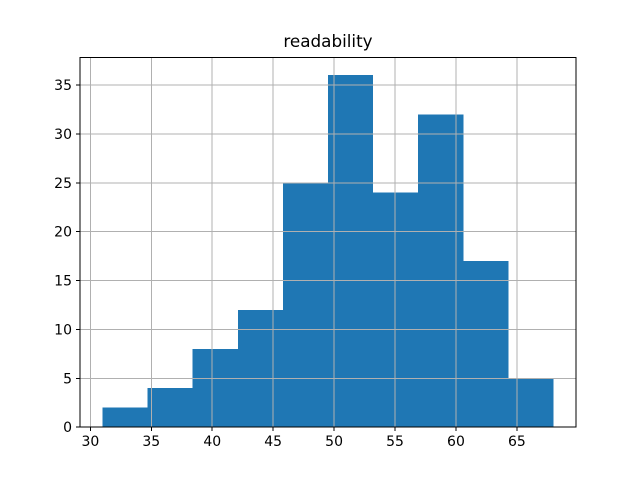 The height and width of the screenshot is (480, 640). I want to click on y-tick-label: 5, so click(67, 379).